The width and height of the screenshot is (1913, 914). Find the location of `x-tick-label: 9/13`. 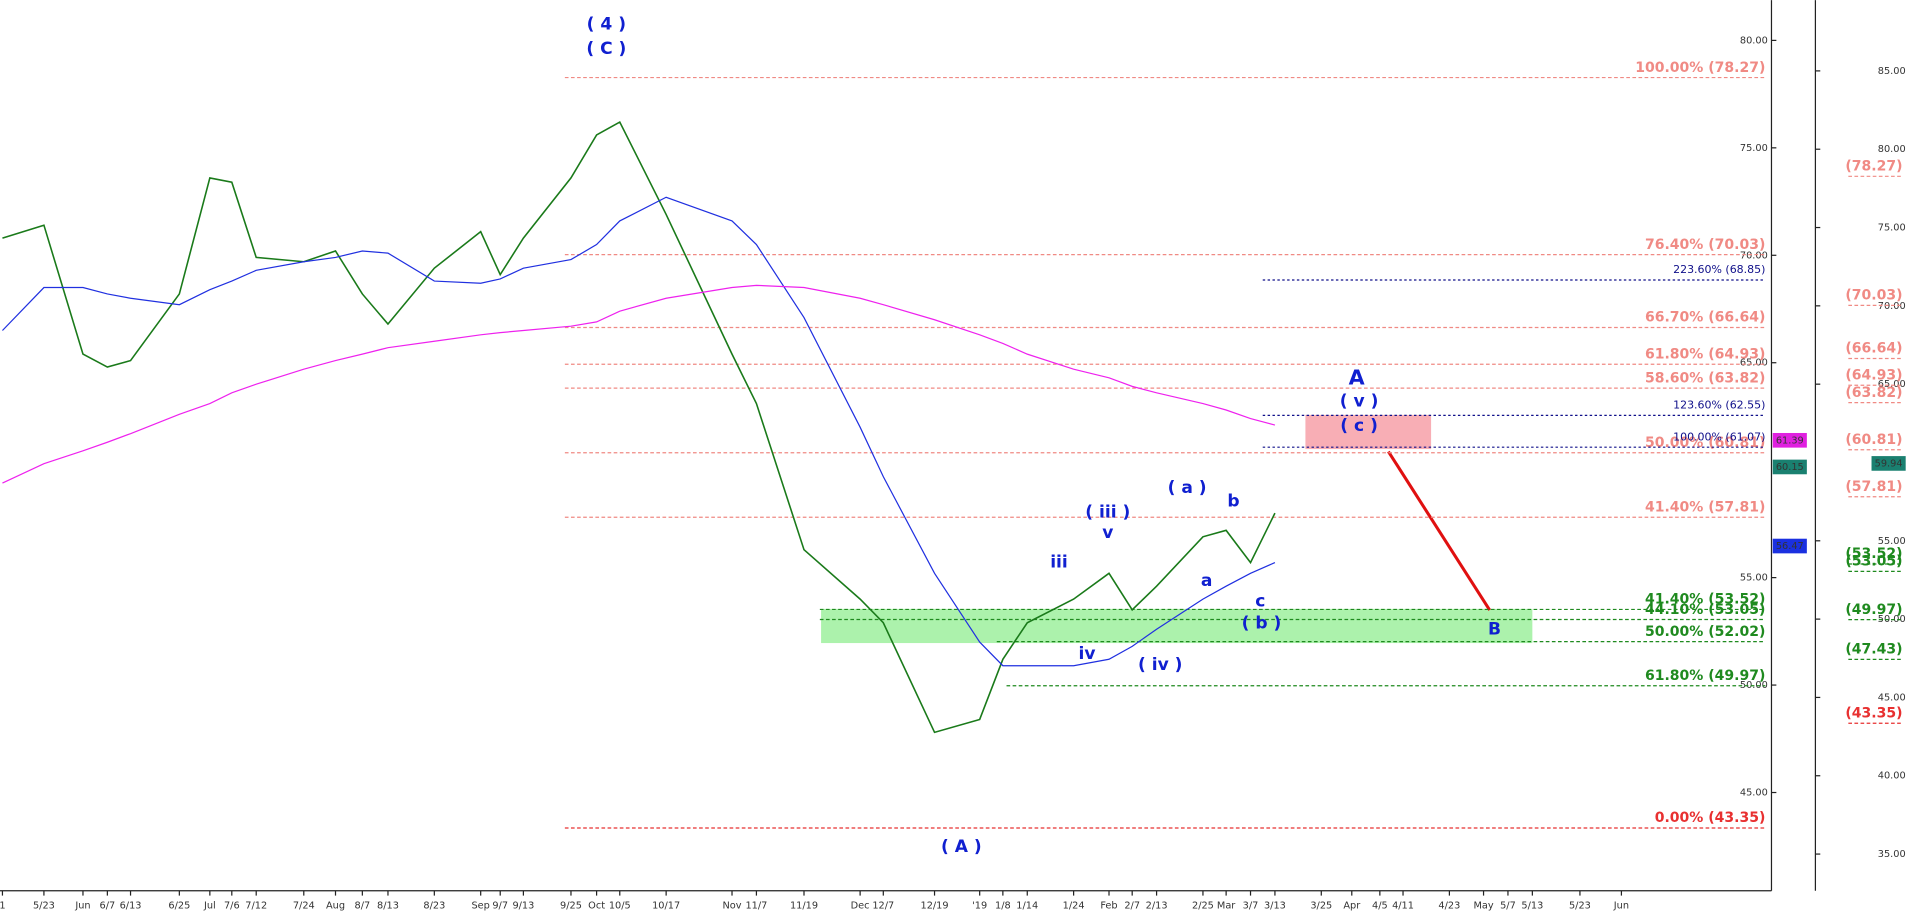

x-tick-label: 9/13 is located at coordinates (523, 905).